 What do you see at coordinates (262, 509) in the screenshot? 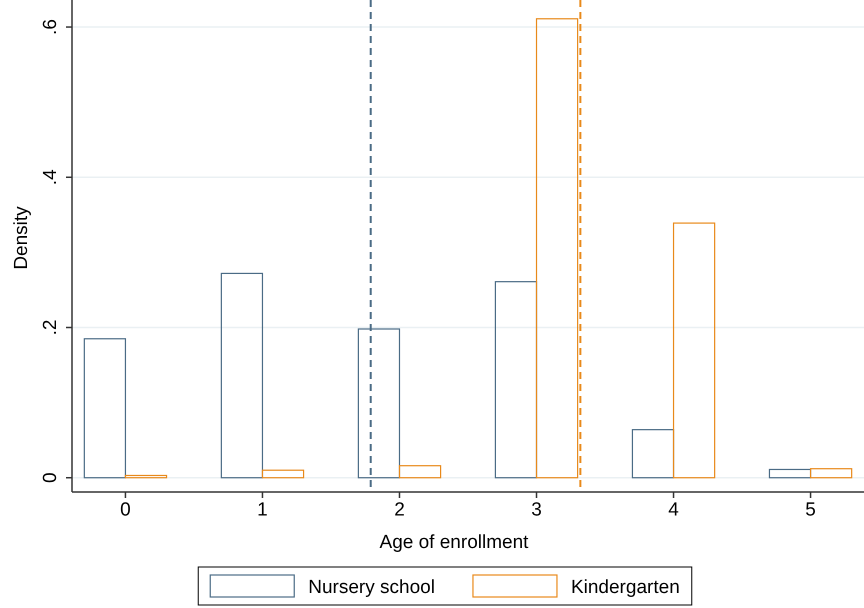
I see `x-tick-label: 1` at bounding box center [262, 509].